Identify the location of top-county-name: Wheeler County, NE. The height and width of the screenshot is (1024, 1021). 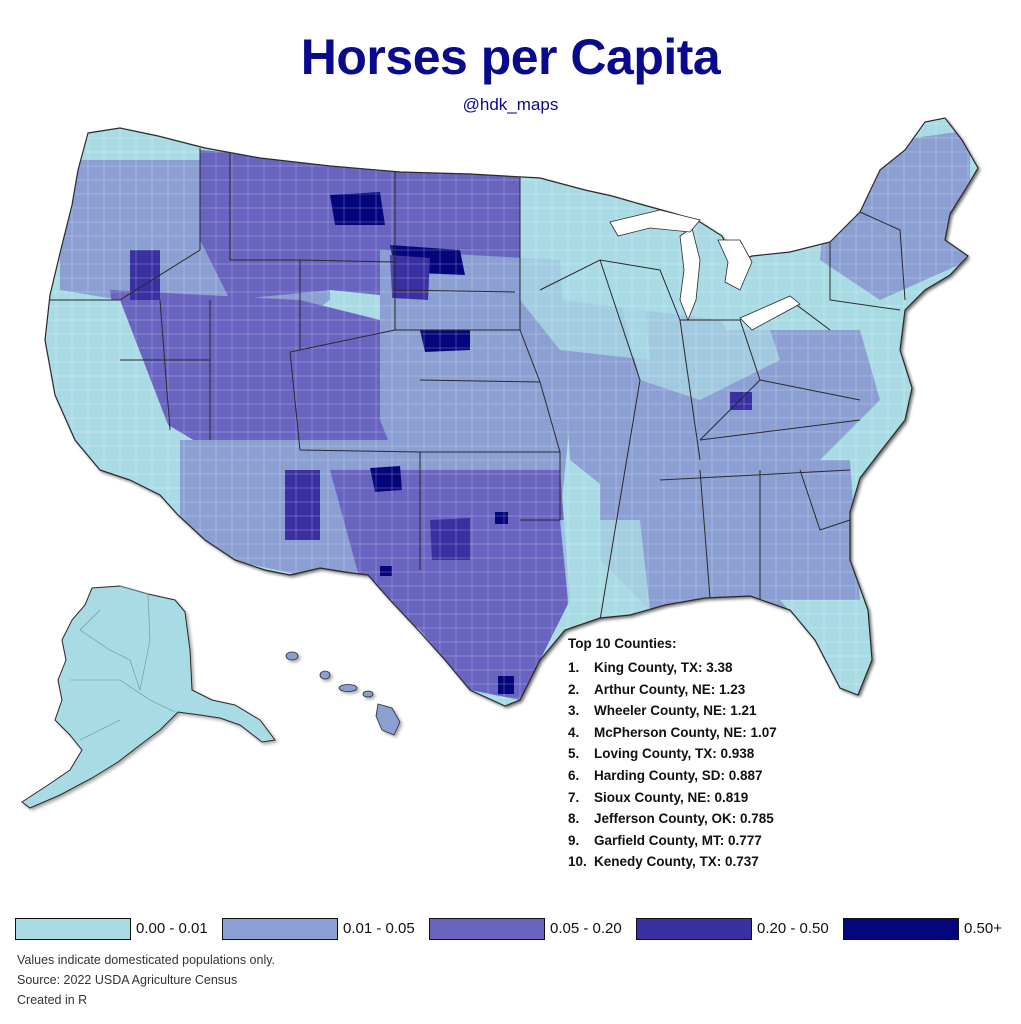
(658, 710).